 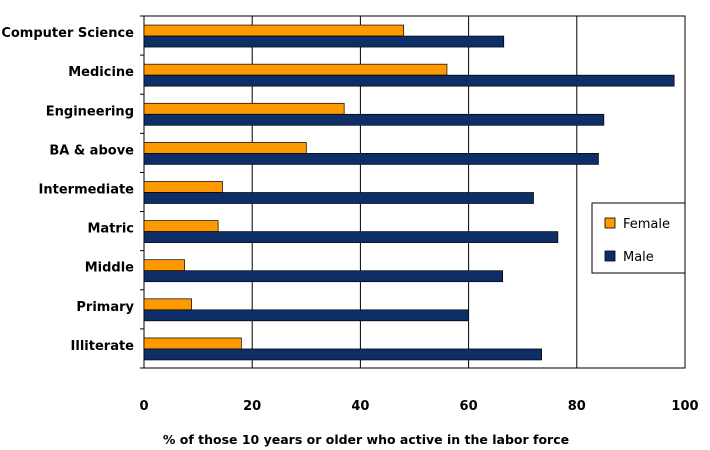 What do you see at coordinates (638, 257) in the screenshot?
I see `legend-label-male: Male` at bounding box center [638, 257].